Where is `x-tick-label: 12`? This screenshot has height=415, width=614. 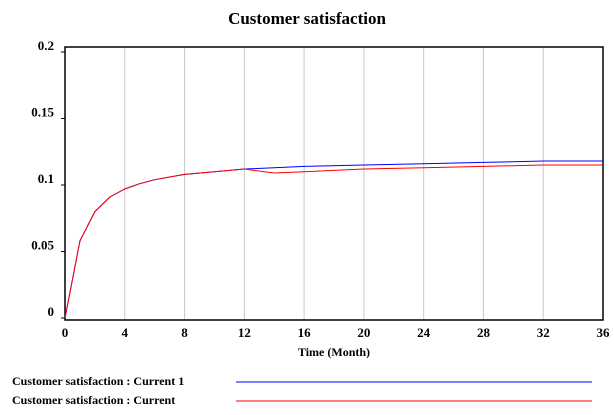
x-tick-label: 12 is located at coordinates (244, 332).